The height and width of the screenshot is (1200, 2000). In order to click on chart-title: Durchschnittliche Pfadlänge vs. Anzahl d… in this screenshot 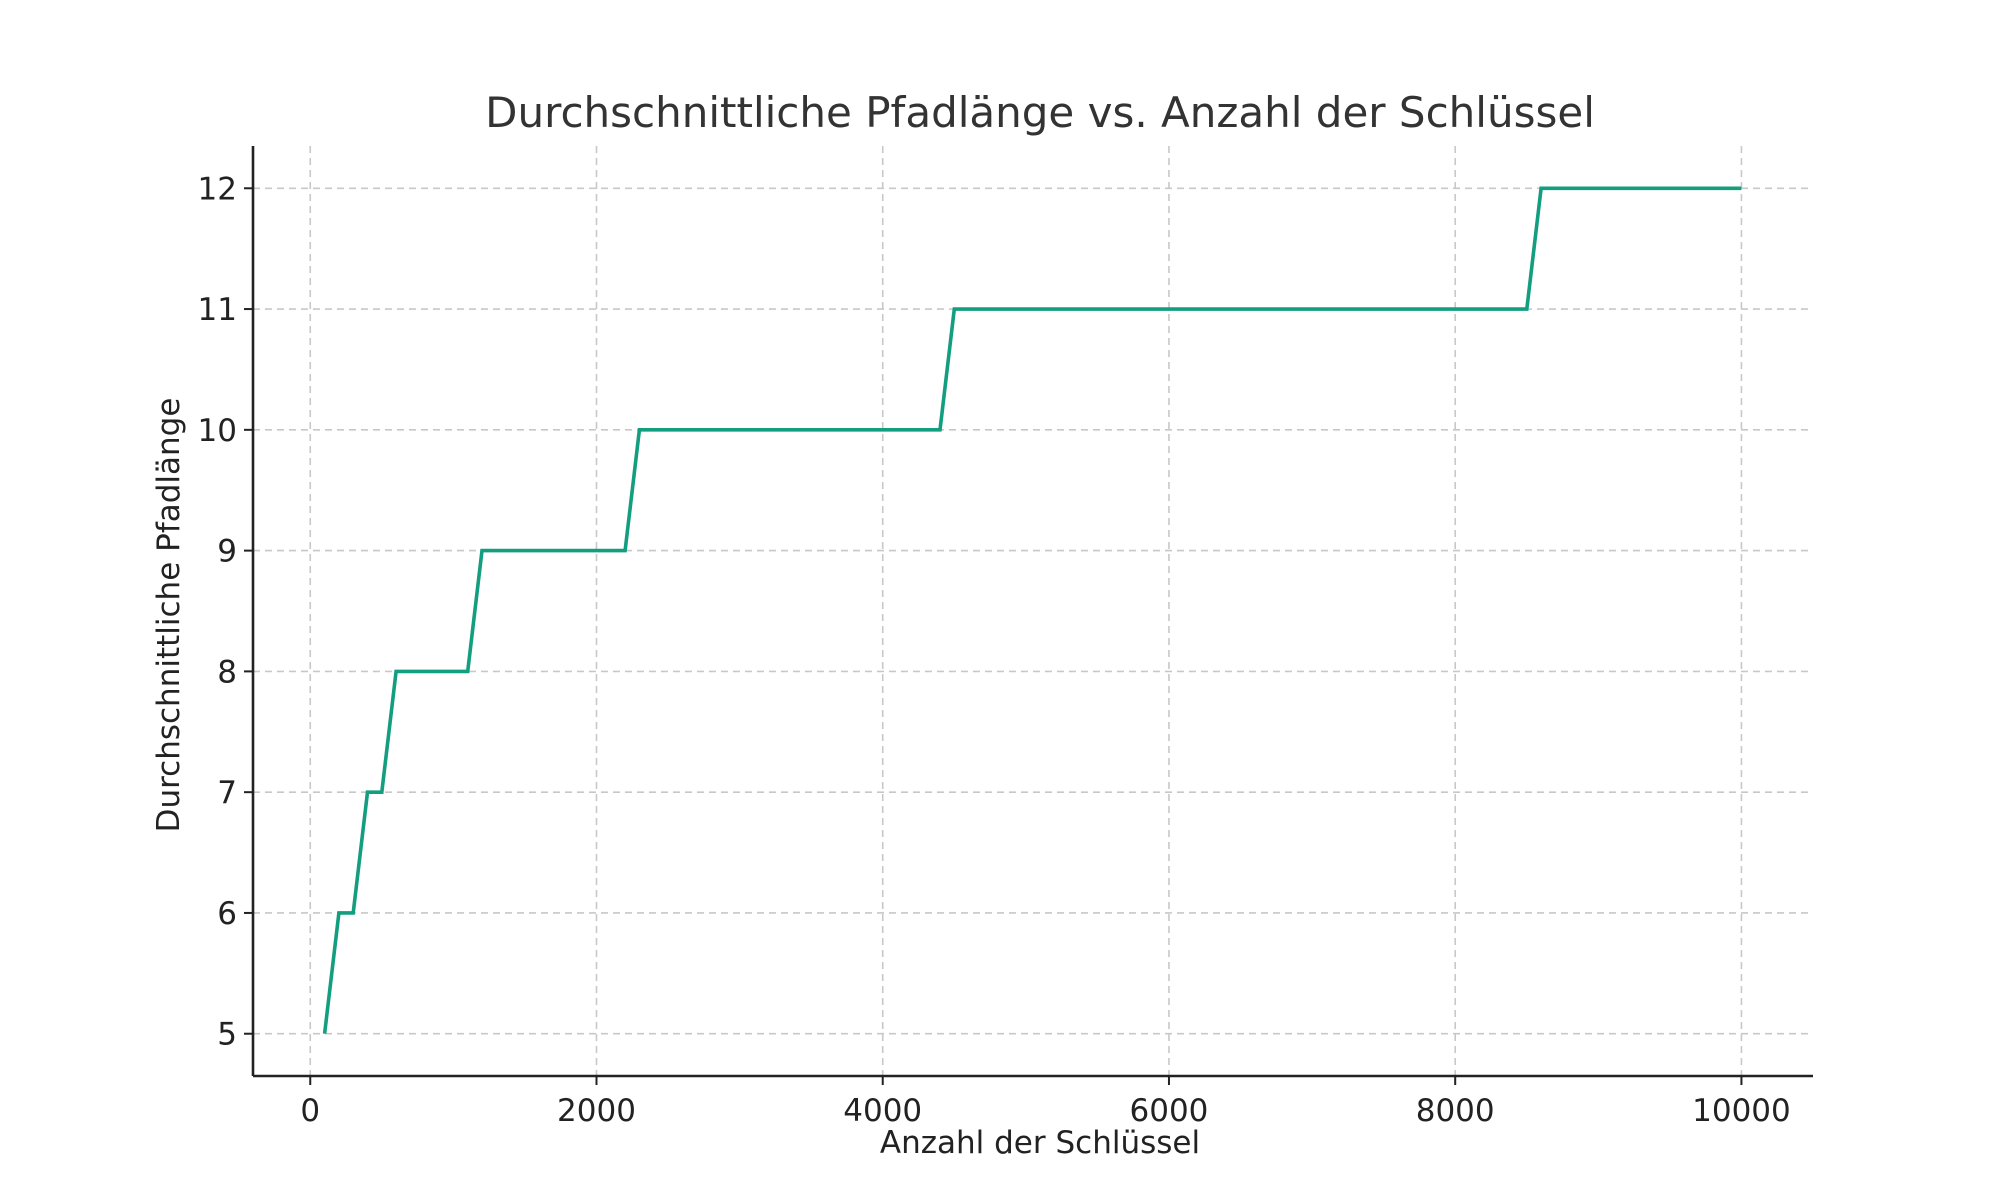, I will do `click(1040, 112)`.